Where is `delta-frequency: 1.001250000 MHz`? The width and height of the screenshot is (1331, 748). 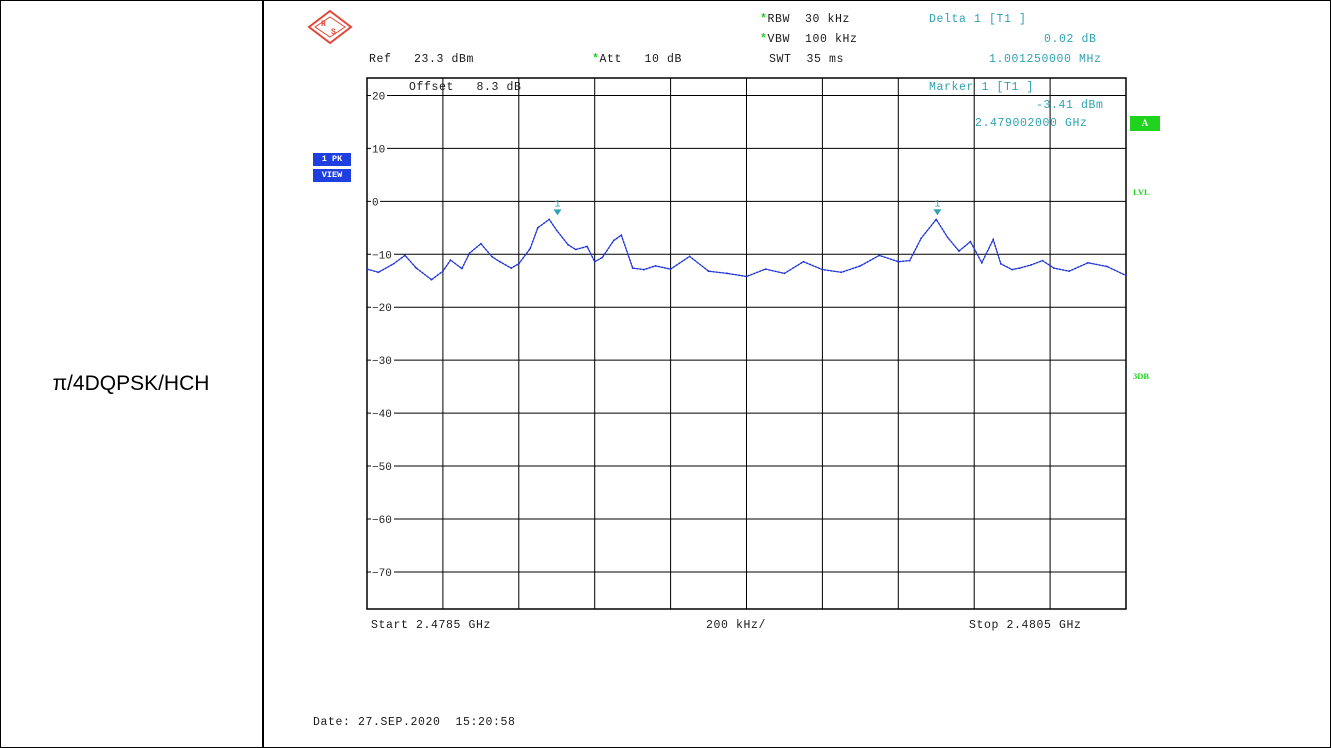
delta-frequency: 1.001250000 MHz is located at coordinates (1045, 59).